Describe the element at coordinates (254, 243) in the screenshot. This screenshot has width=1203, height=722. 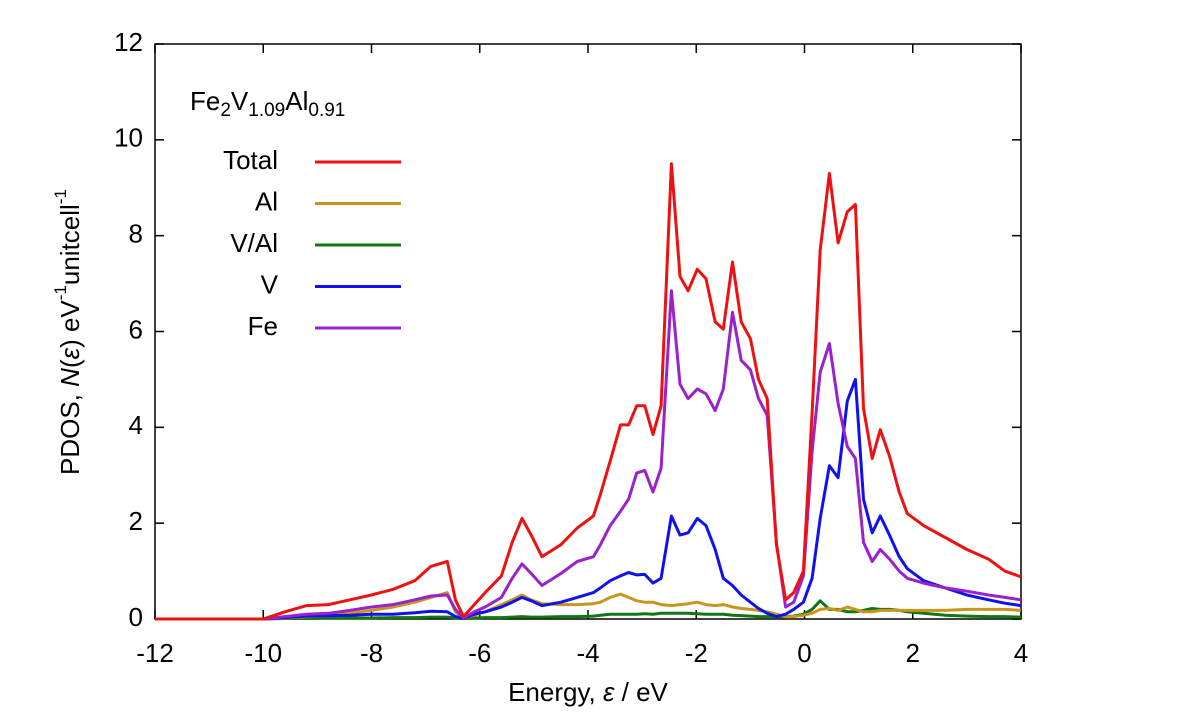
I see `legend-label: V/Al` at that location.